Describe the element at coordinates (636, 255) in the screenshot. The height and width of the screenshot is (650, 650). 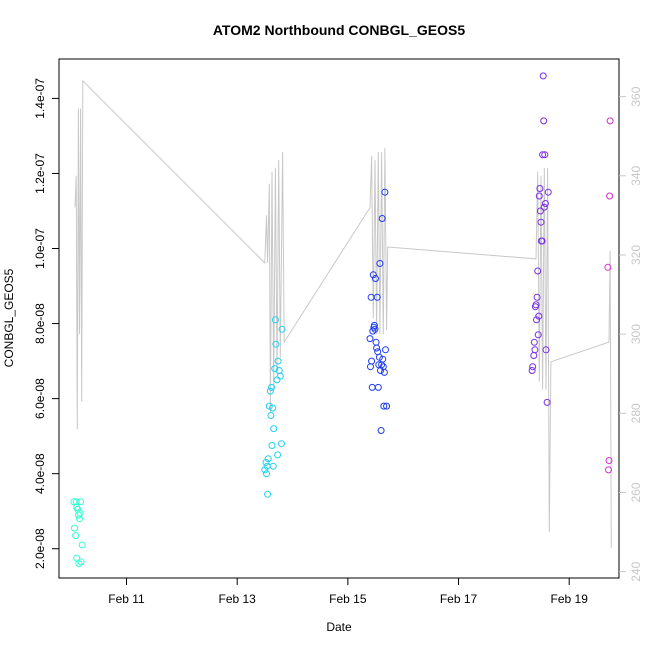
I see `y2-tick-label: 320` at that location.